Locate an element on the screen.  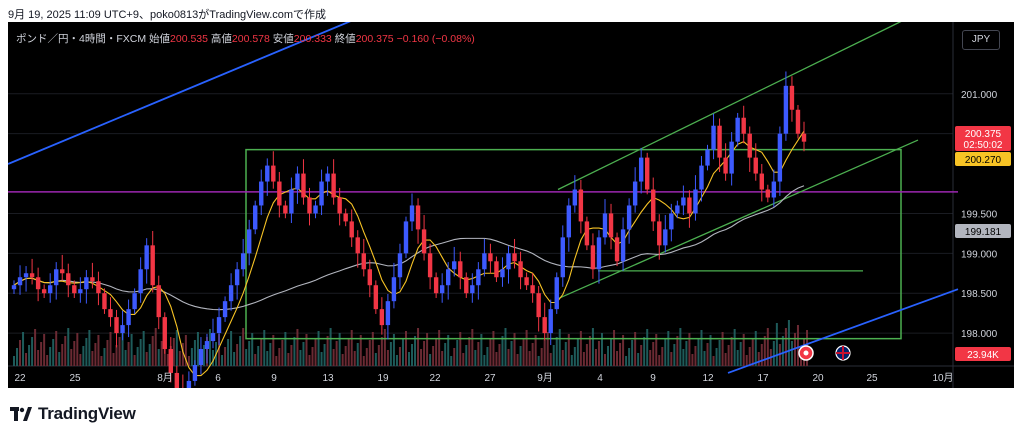
price-tick-label: 201.000 is located at coordinates (979, 95).